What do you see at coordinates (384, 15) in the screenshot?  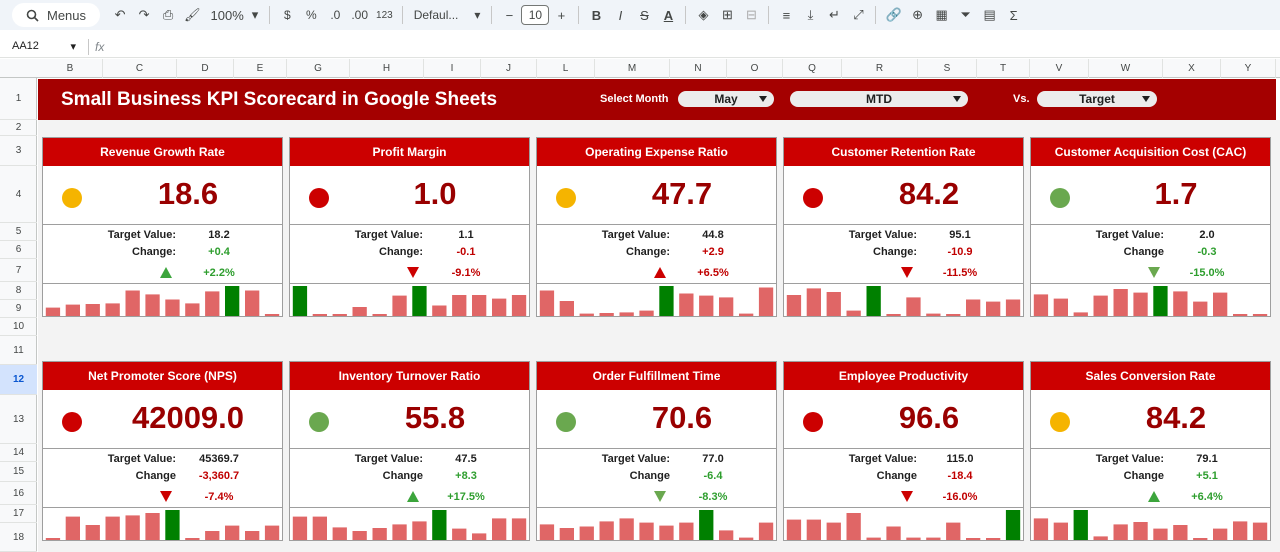 I see `number-format-button: 123` at bounding box center [384, 15].